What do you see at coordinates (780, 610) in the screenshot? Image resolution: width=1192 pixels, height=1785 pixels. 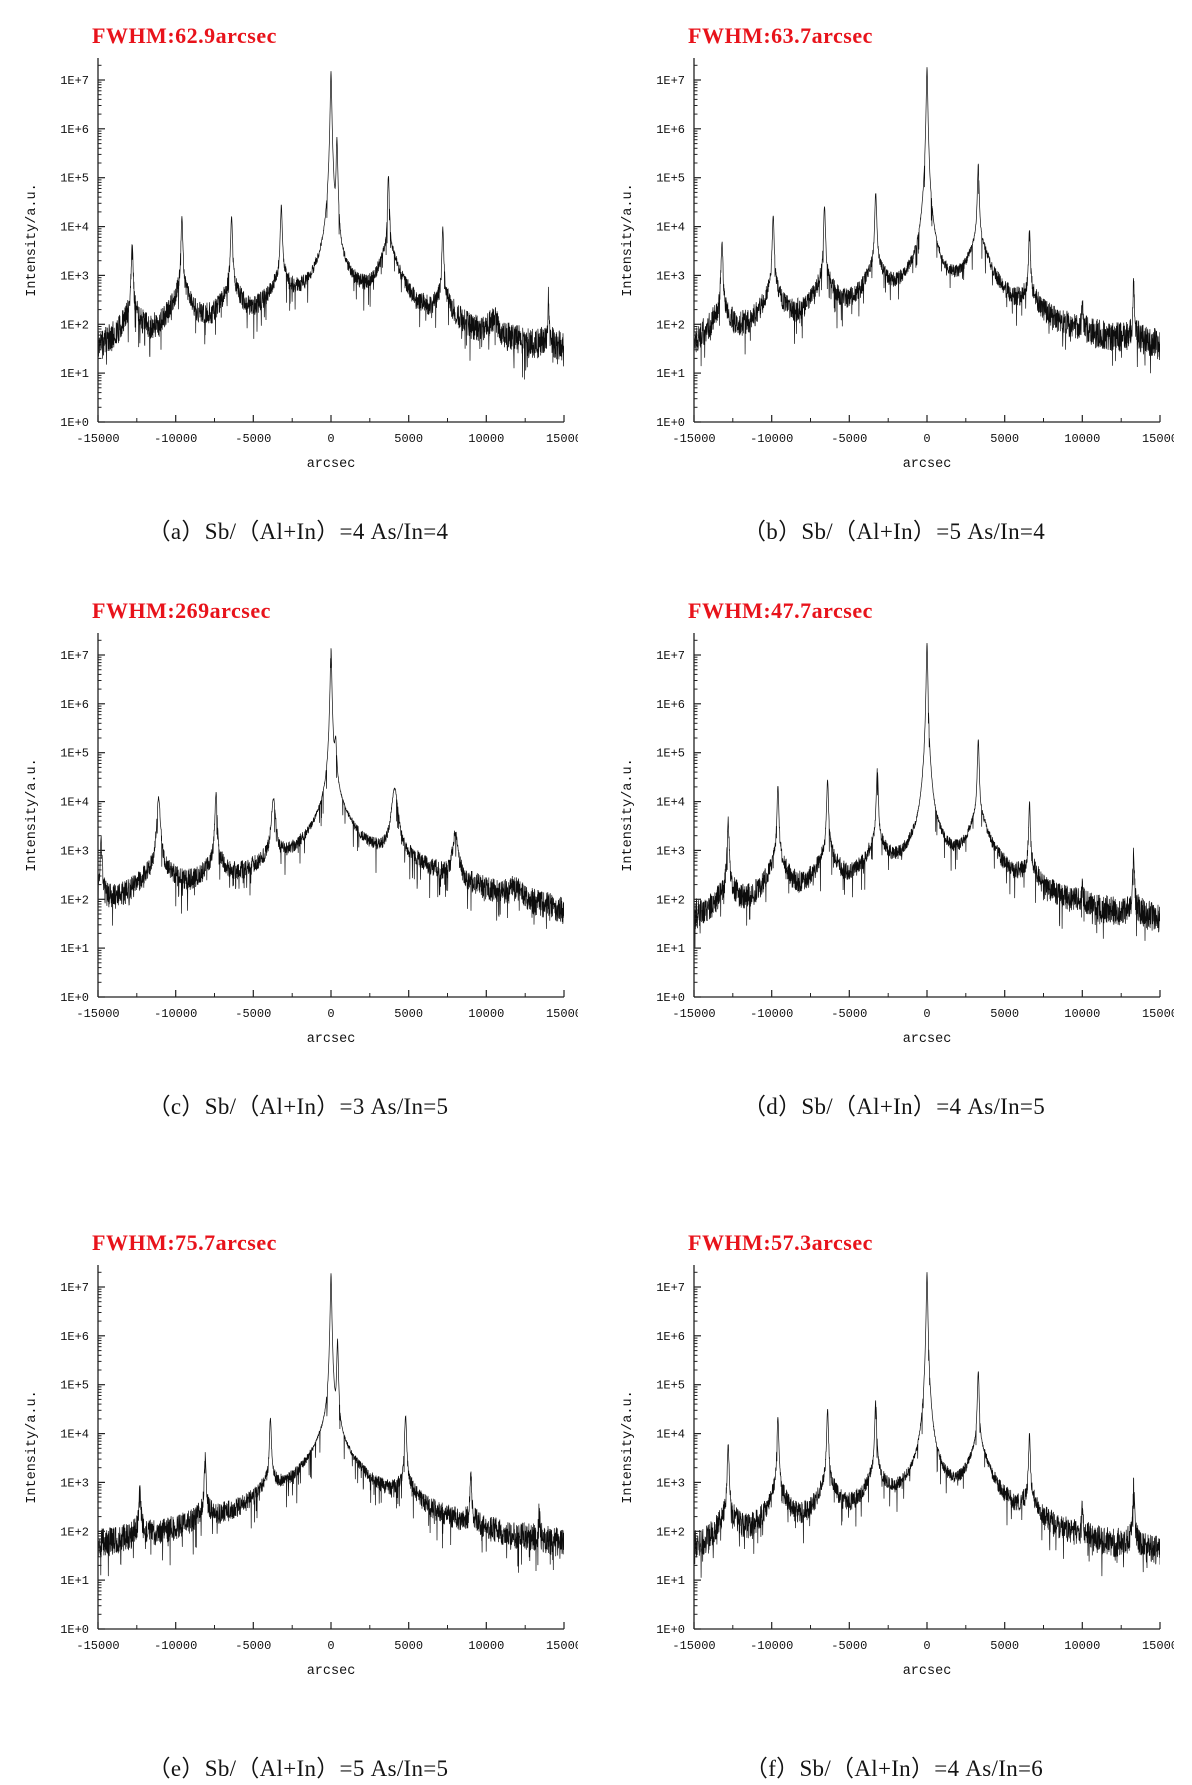 I see `fwhm-label: FWHM:47.7arcsec` at bounding box center [780, 610].